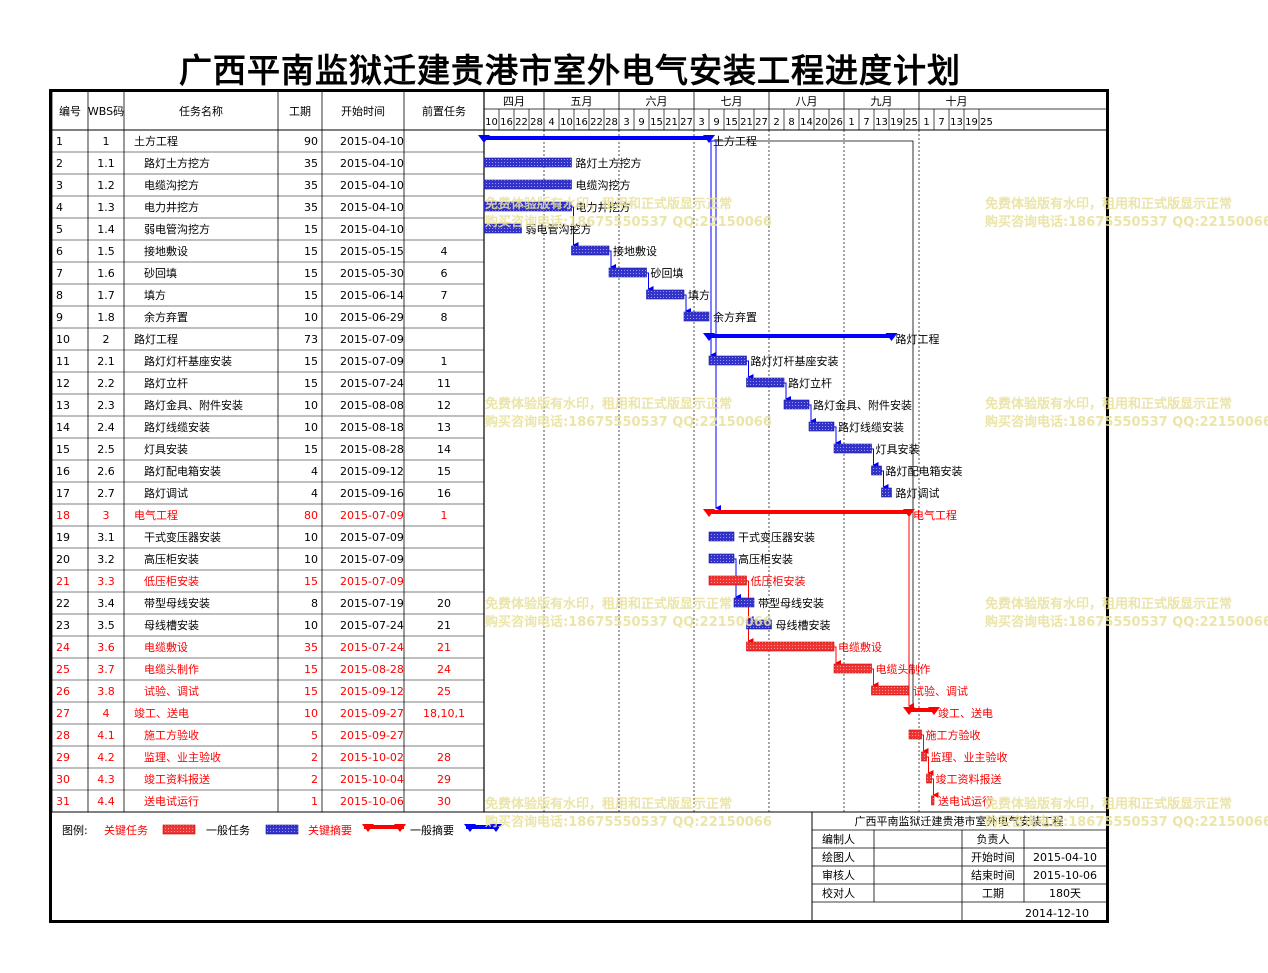 The width and height of the screenshot is (1268, 973). I want to click on cell-start: 2015-10-02, so click(372, 757).